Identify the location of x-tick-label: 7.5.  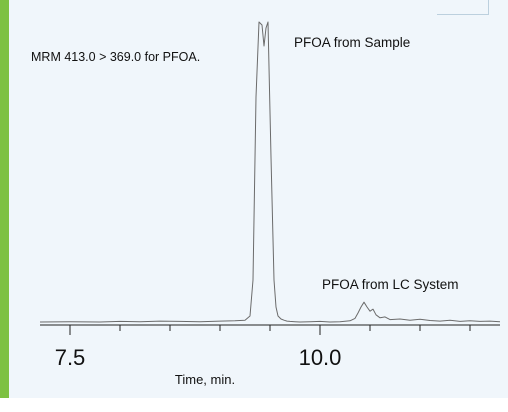
(70, 357).